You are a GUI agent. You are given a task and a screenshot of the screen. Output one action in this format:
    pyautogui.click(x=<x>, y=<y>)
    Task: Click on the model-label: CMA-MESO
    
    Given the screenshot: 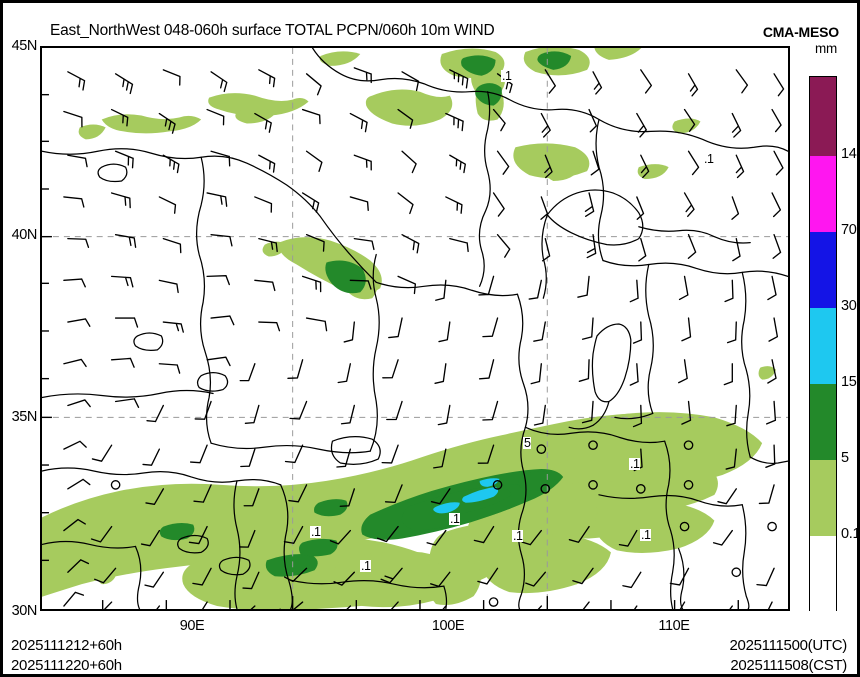 What is the action you would take?
    pyautogui.click(x=800, y=32)
    